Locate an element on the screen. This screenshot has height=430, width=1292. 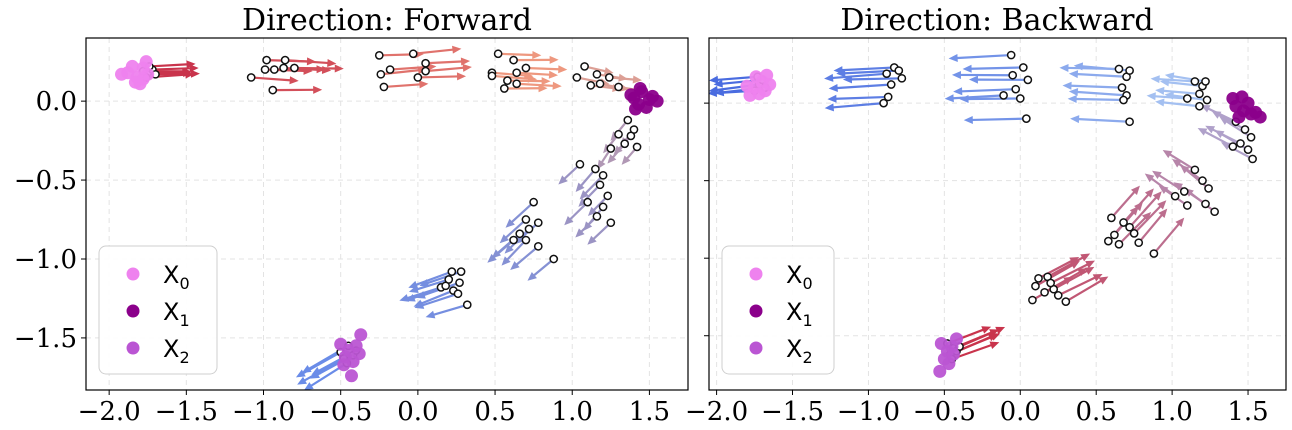
panel-forward-x-axis: −2.0 −1.5 −1.0 −0.5 0.0 0.5 1.0 1.5 is located at coordinates (374, 408).